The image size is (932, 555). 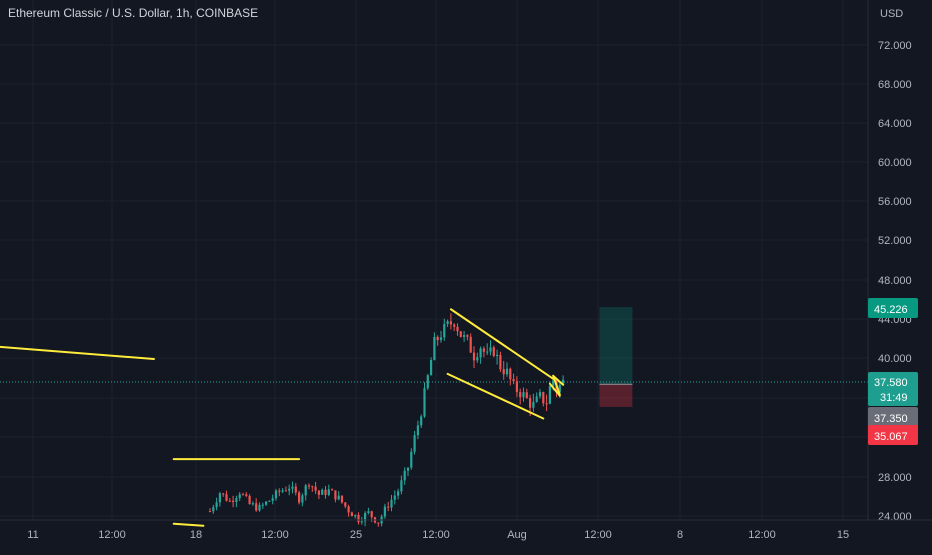 What do you see at coordinates (843, 535) in the screenshot?
I see `time-tick-label: 15` at bounding box center [843, 535].